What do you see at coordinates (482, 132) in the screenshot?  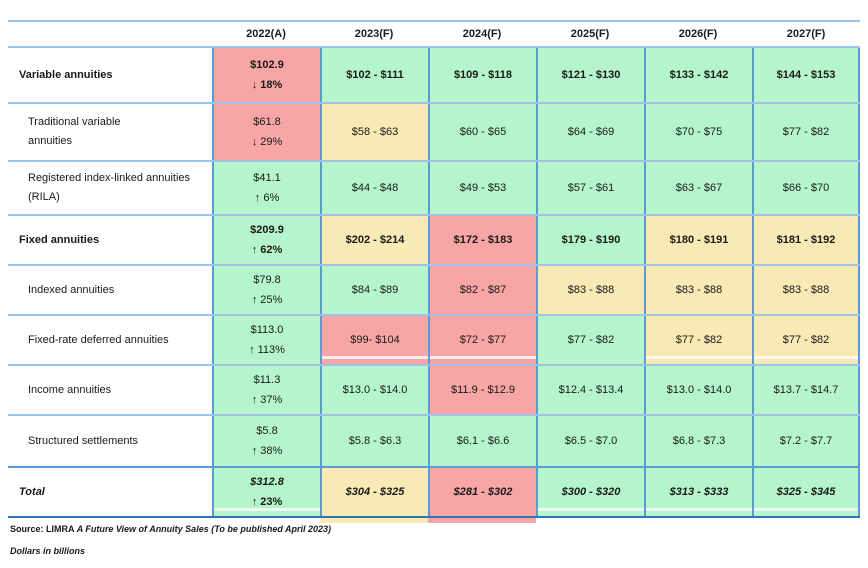 I see `forecast-cell-2024: $60 - $65` at bounding box center [482, 132].